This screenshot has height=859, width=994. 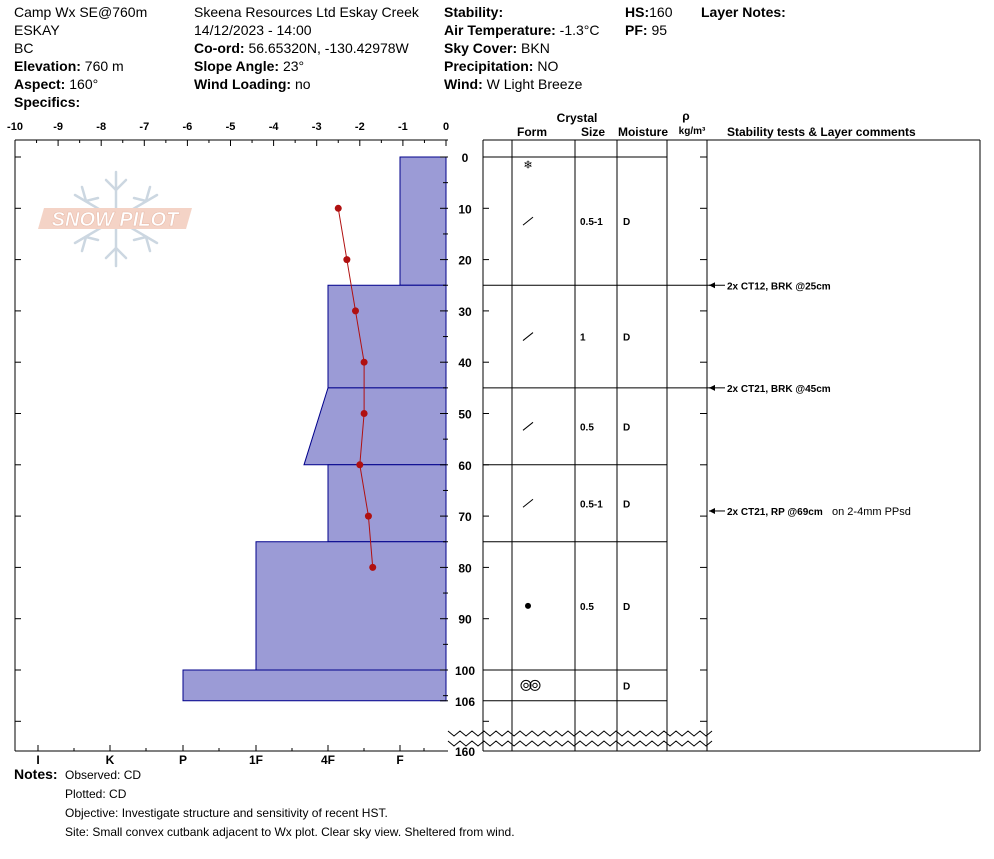 I want to click on melt-forms-icon-second, so click(x=535, y=685).